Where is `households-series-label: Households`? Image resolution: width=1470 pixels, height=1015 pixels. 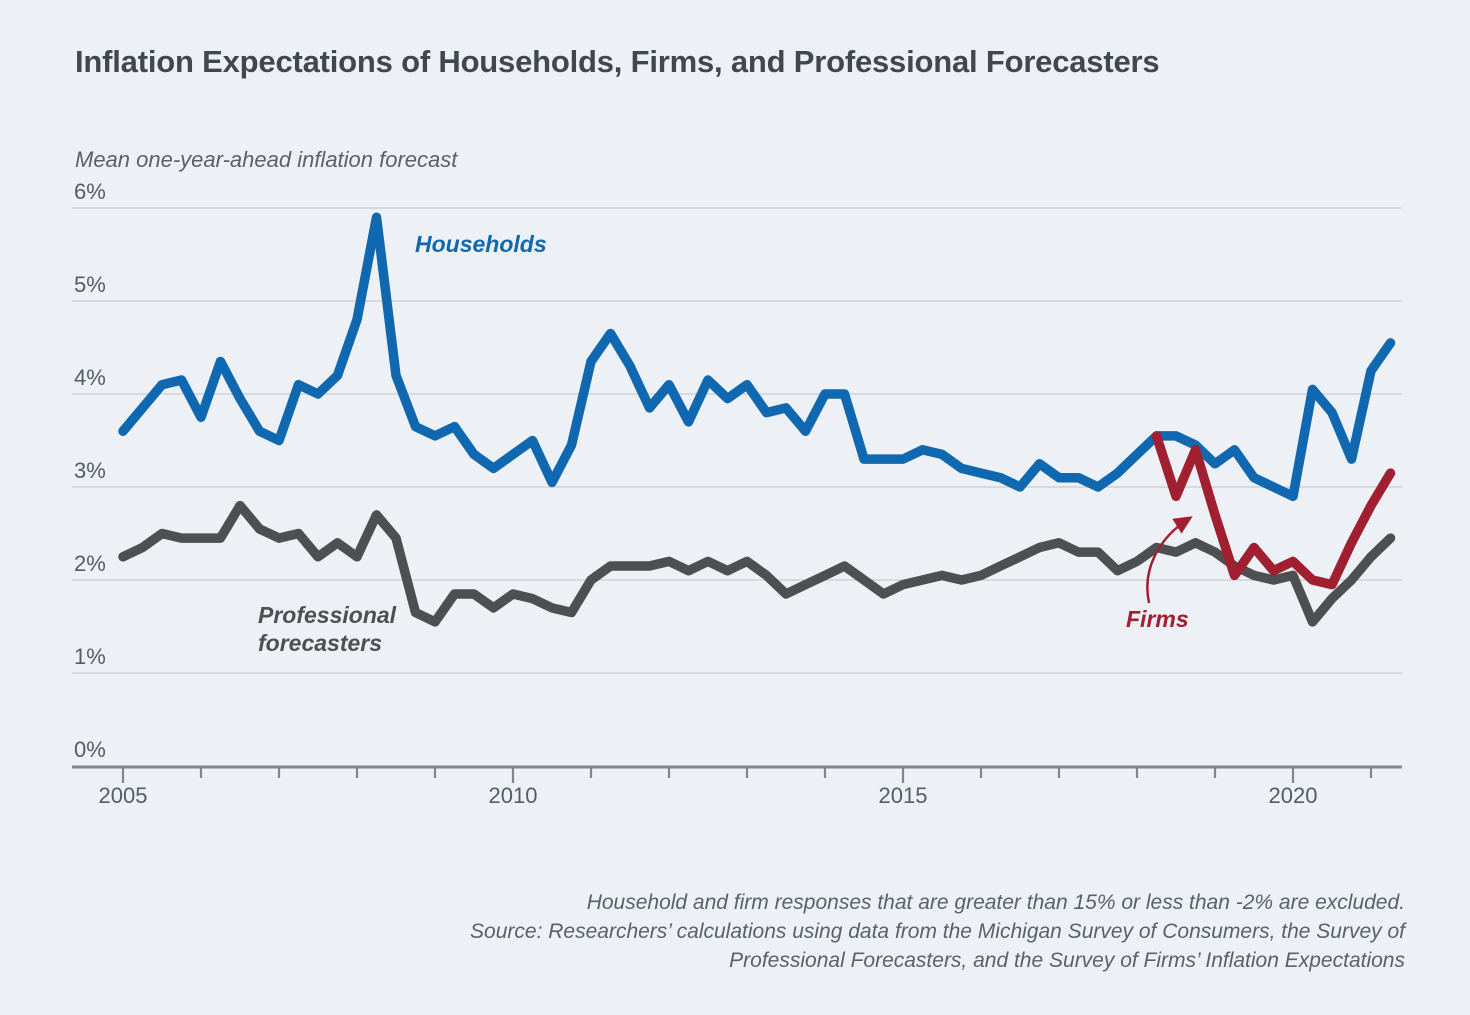
households-series-label: Households is located at coordinates (481, 244).